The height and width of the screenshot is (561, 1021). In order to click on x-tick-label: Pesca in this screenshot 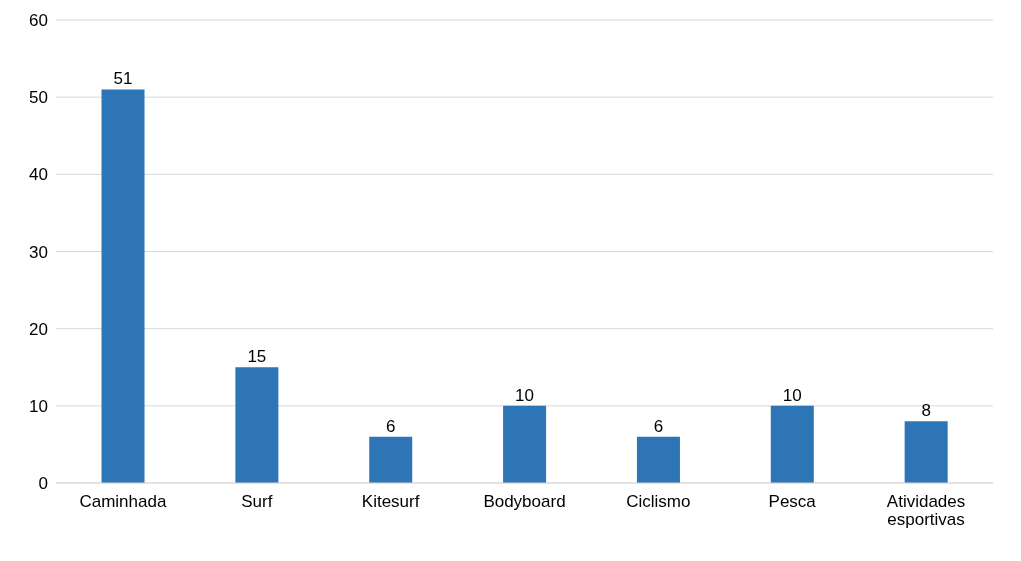, I will do `click(792, 501)`.